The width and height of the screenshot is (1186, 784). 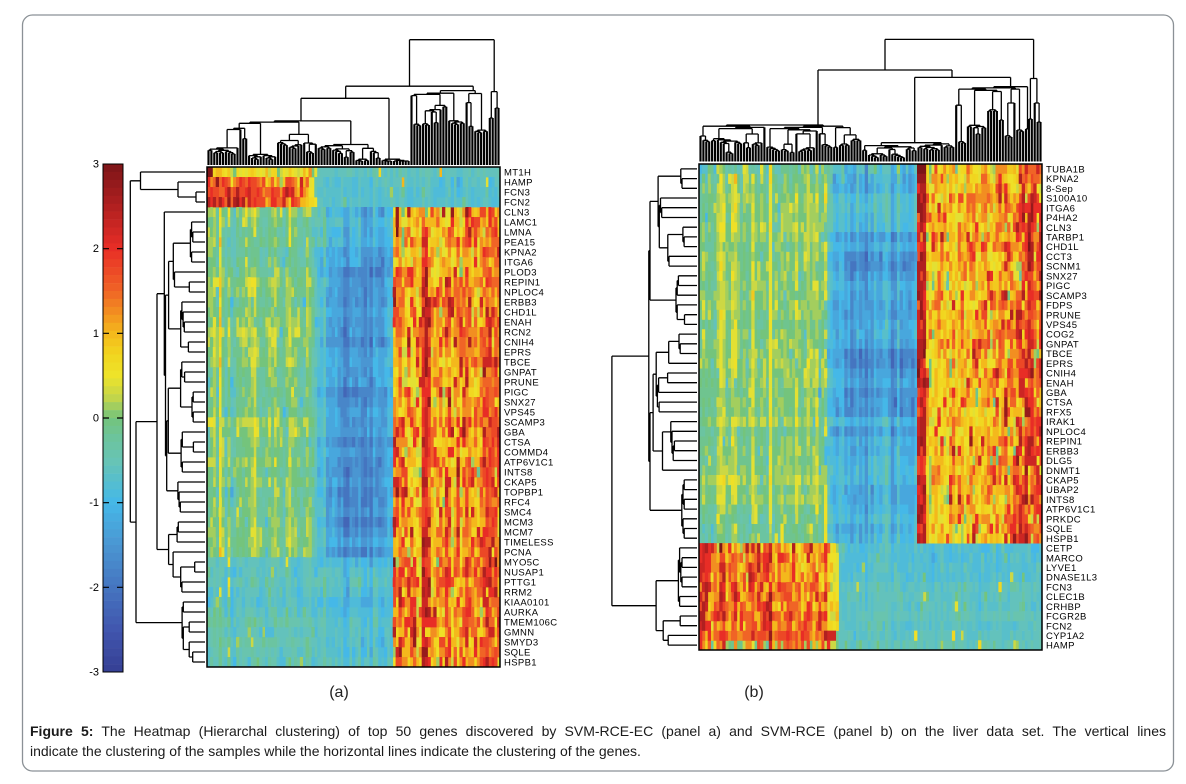 What do you see at coordinates (1071, 578) in the screenshot?
I see `svg-text: DNASE1L3` at bounding box center [1071, 578].